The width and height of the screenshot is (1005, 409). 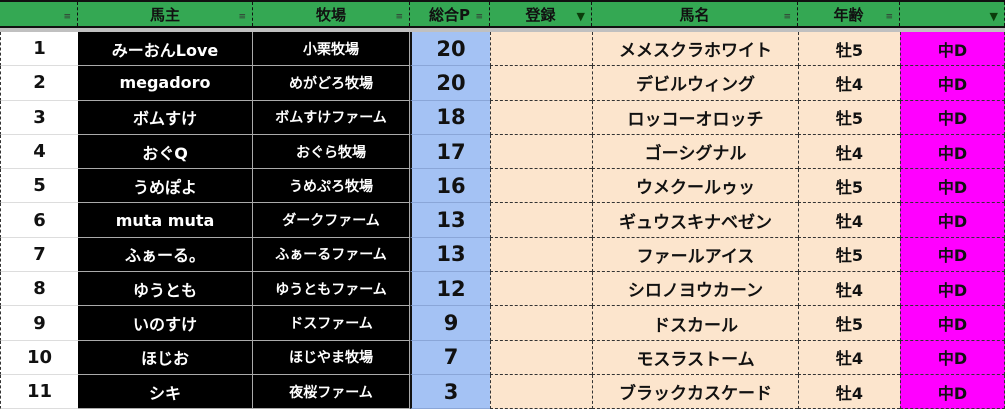 What do you see at coordinates (331, 117) in the screenshot?
I see `cell-farm: ボムすけファーム` at bounding box center [331, 117].